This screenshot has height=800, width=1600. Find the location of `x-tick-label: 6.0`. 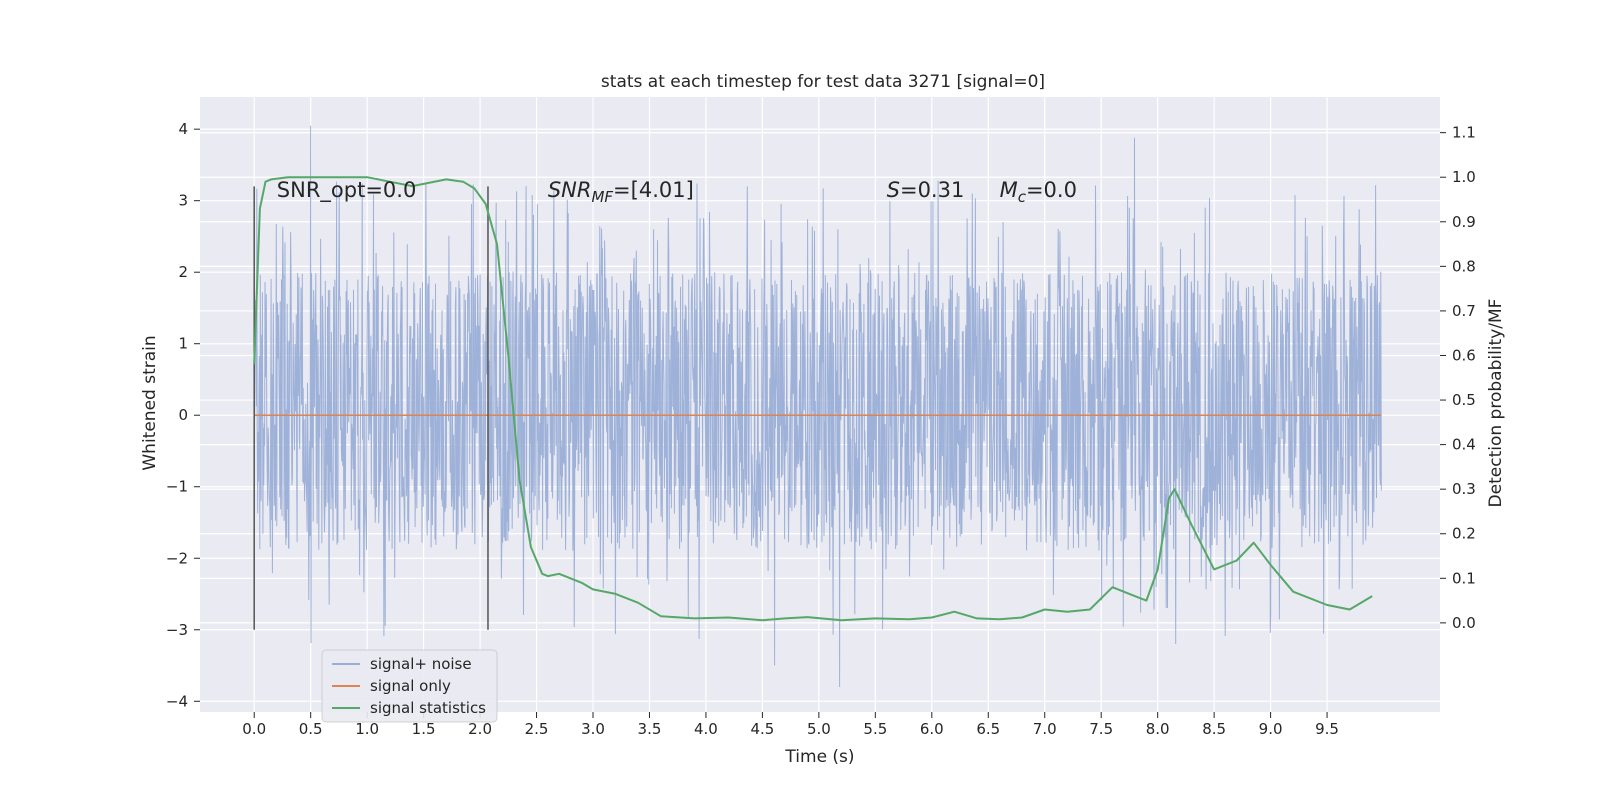

x-tick-label: 6.0 is located at coordinates (932, 729).